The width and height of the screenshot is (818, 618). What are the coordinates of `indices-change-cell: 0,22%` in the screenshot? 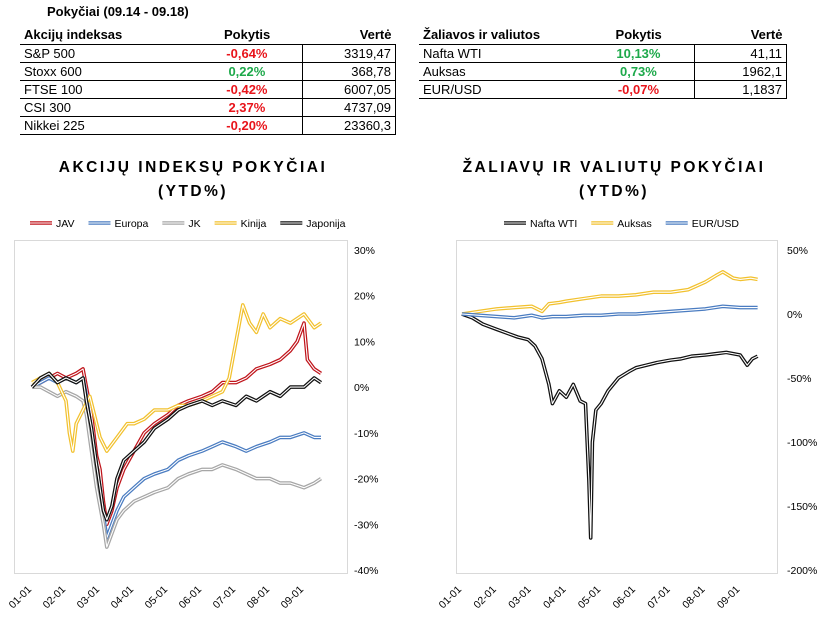 It's located at (247, 71).